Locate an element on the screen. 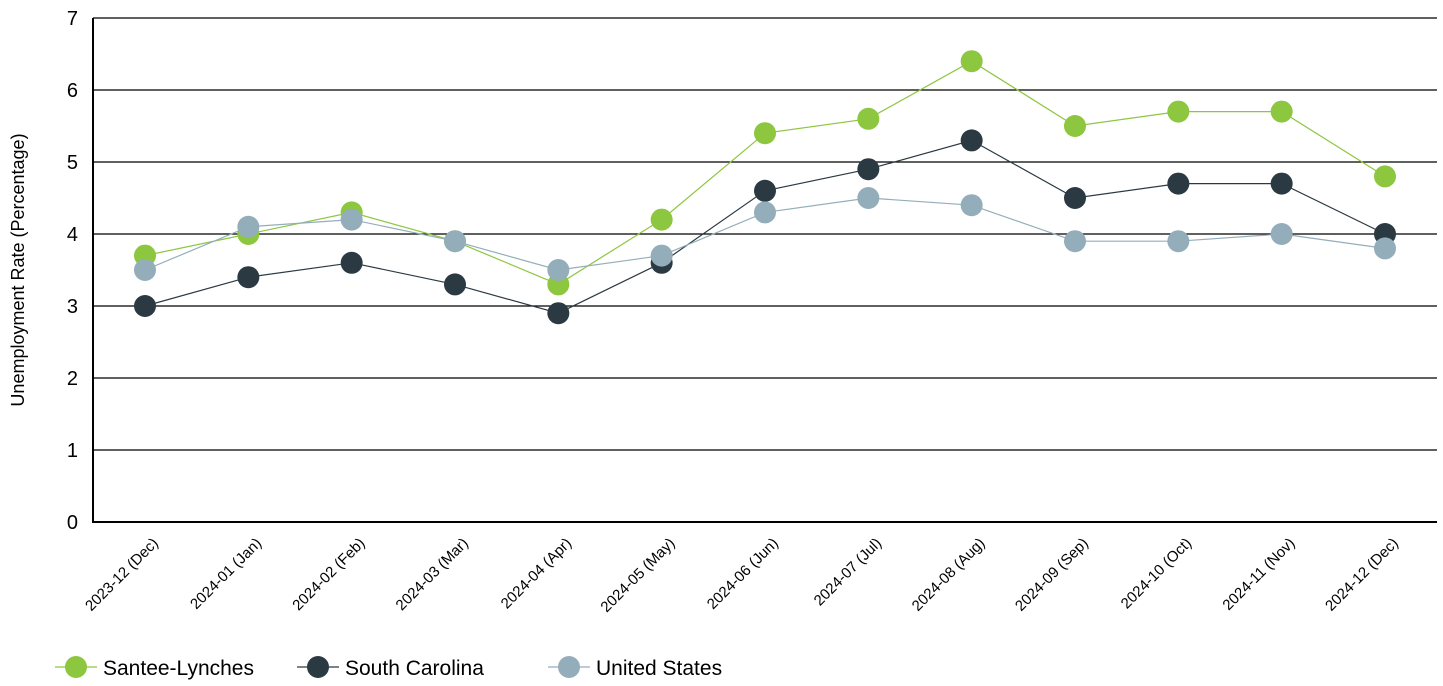 This screenshot has height=686, width=1443. y-axis-ticks: 0 1 2 3 4 5 6 7 is located at coordinates (72, 271).